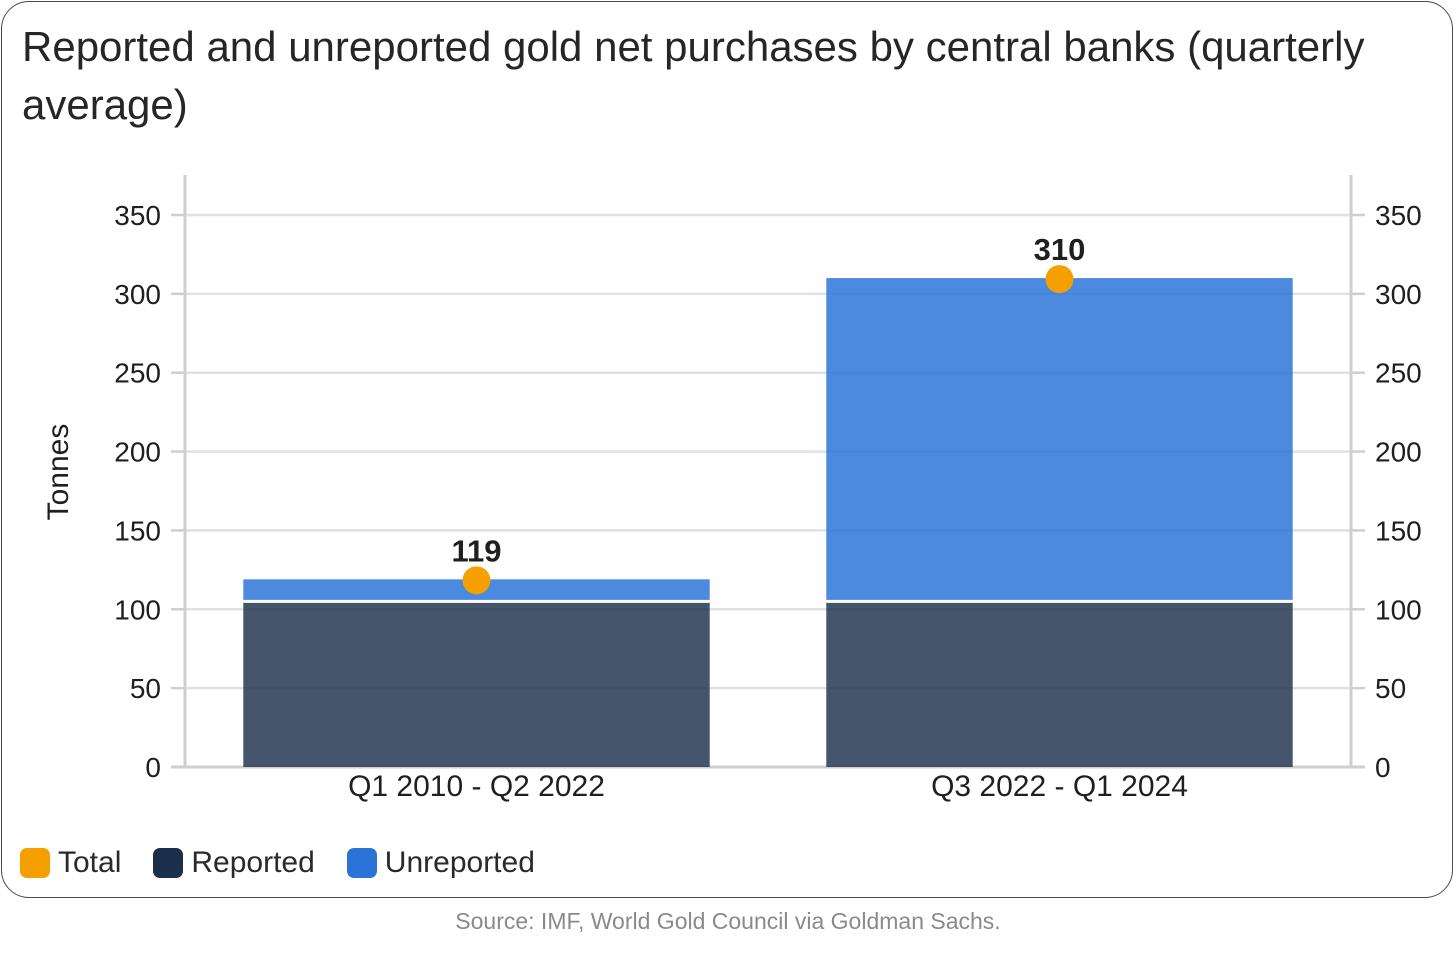  Describe the element at coordinates (35, 863) in the screenshot. I see `legend-swatch-total` at that location.